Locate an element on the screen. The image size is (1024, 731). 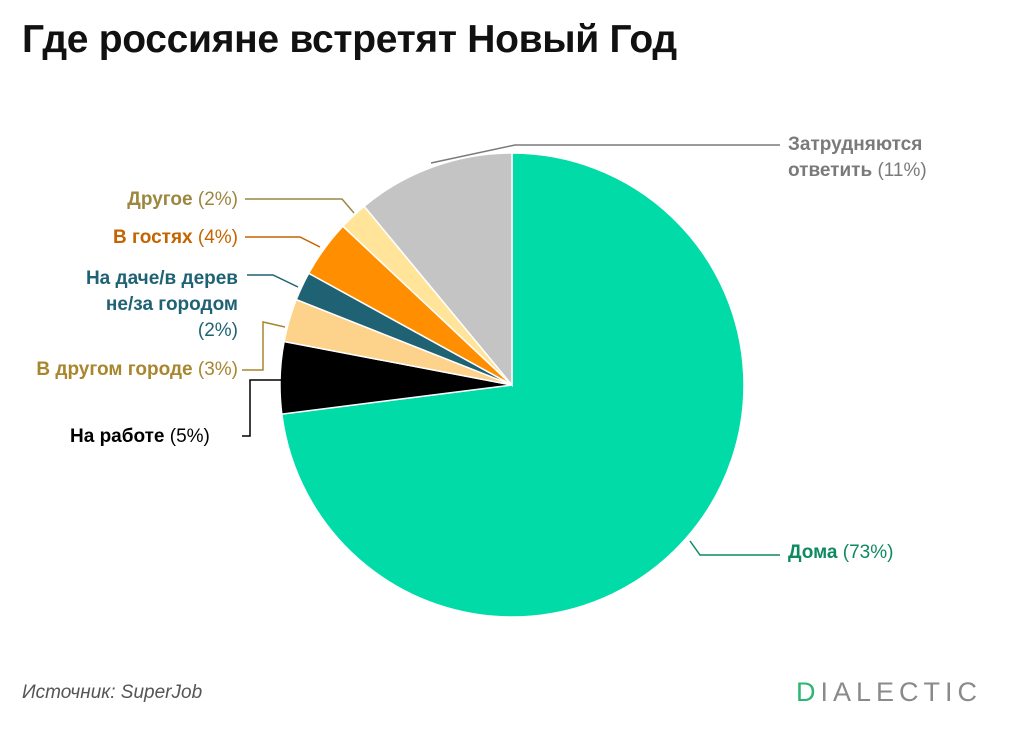
label-percent: (4%) is located at coordinates (217, 237).